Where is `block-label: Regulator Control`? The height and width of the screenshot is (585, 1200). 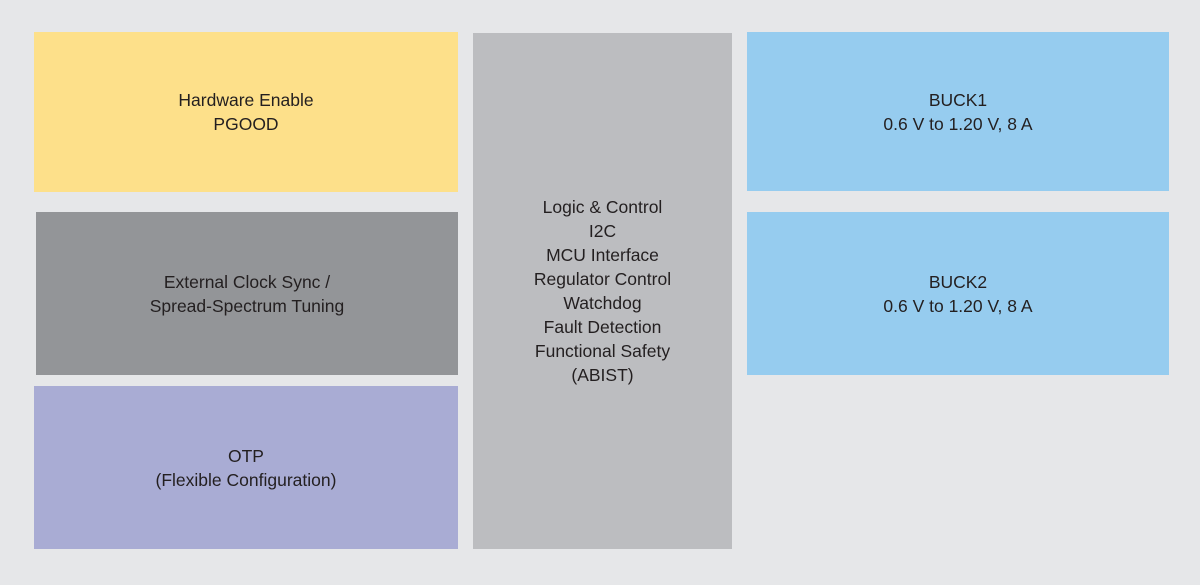
block-label: Regulator Control is located at coordinates (602, 279).